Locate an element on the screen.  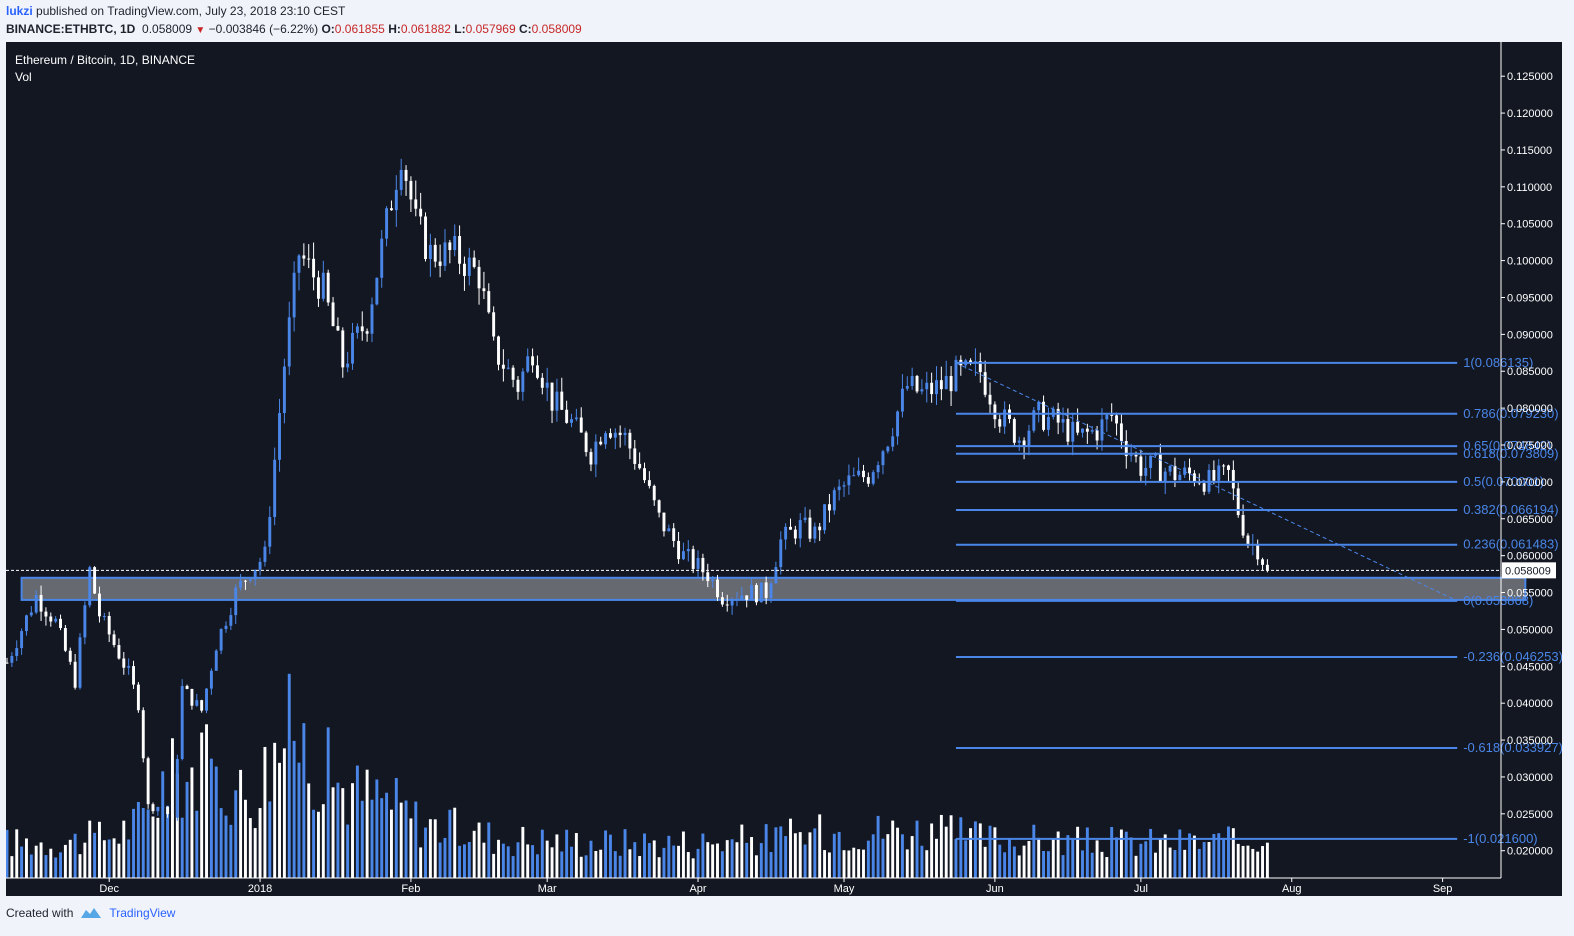
fib-level-label: 0.236(0.061483) is located at coordinates (1510, 544).